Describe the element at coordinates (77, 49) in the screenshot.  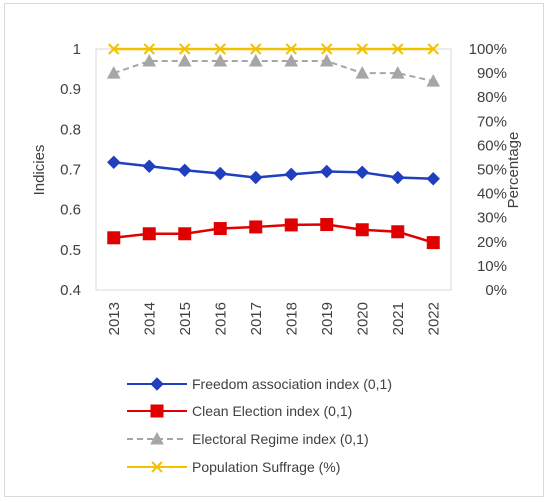
I see `left-tick-label: 1` at that location.